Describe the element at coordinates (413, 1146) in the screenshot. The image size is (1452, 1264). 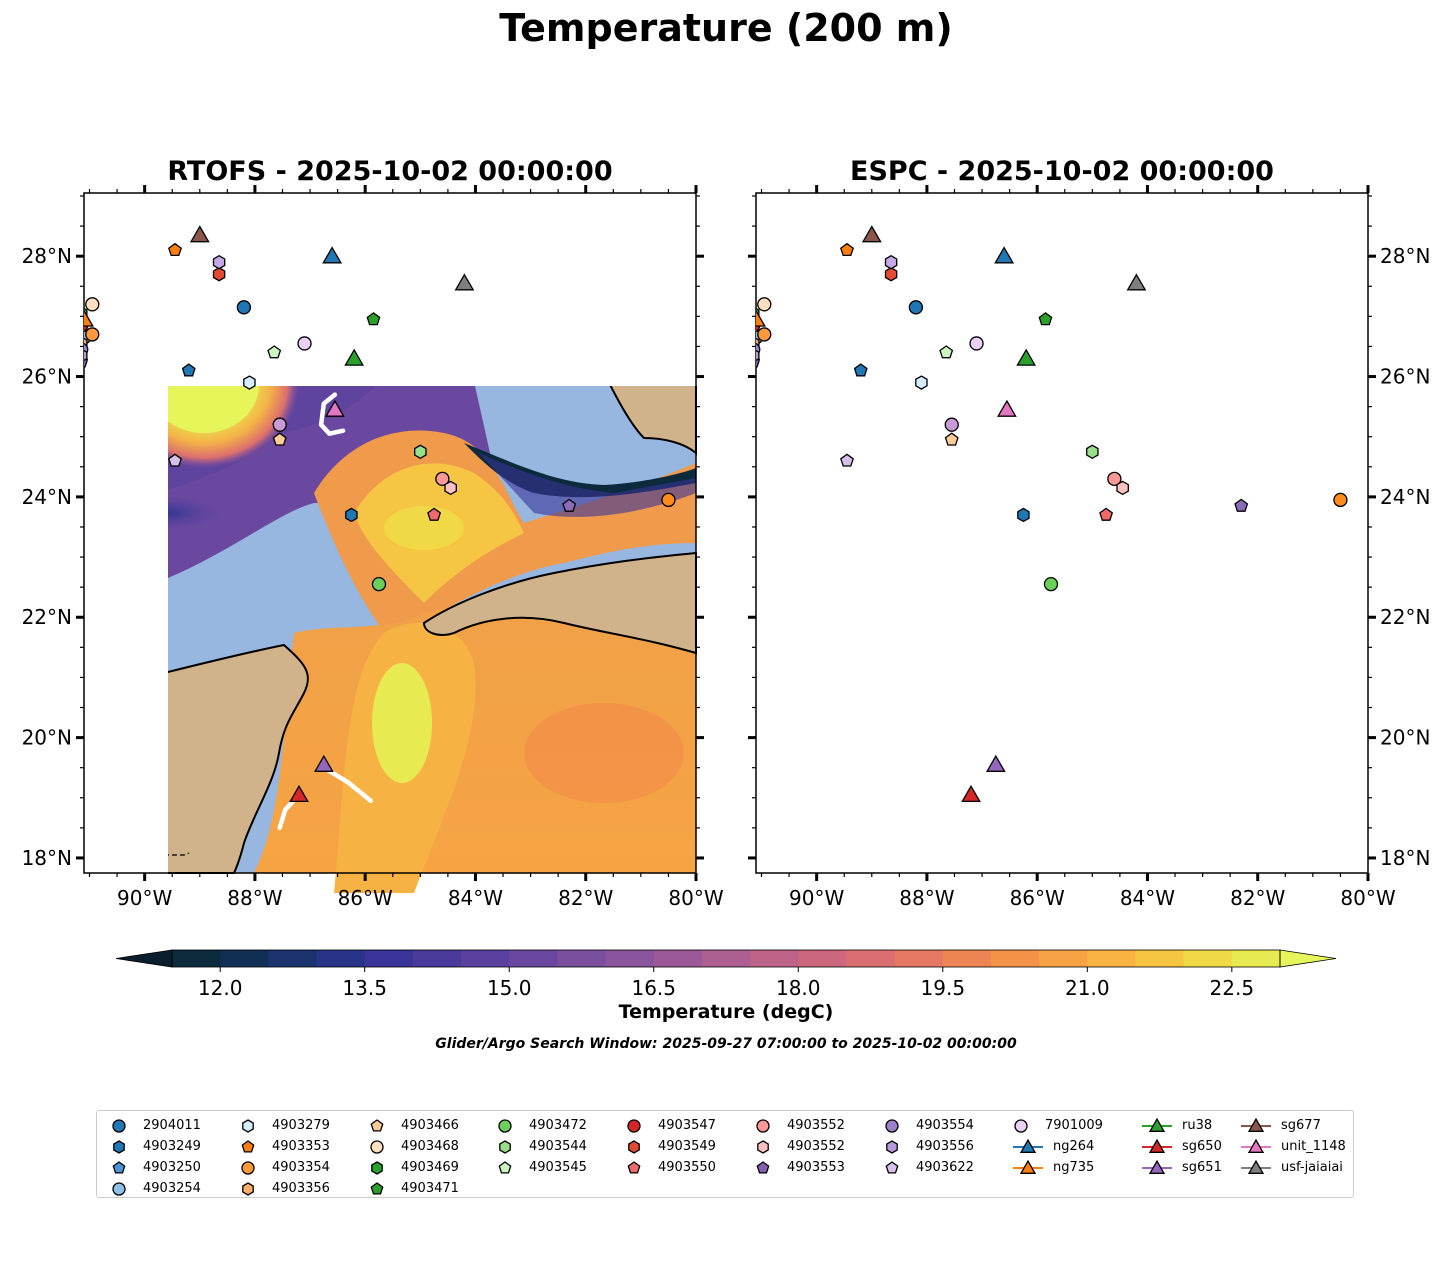
I see `legend-entry: 4903468` at that location.